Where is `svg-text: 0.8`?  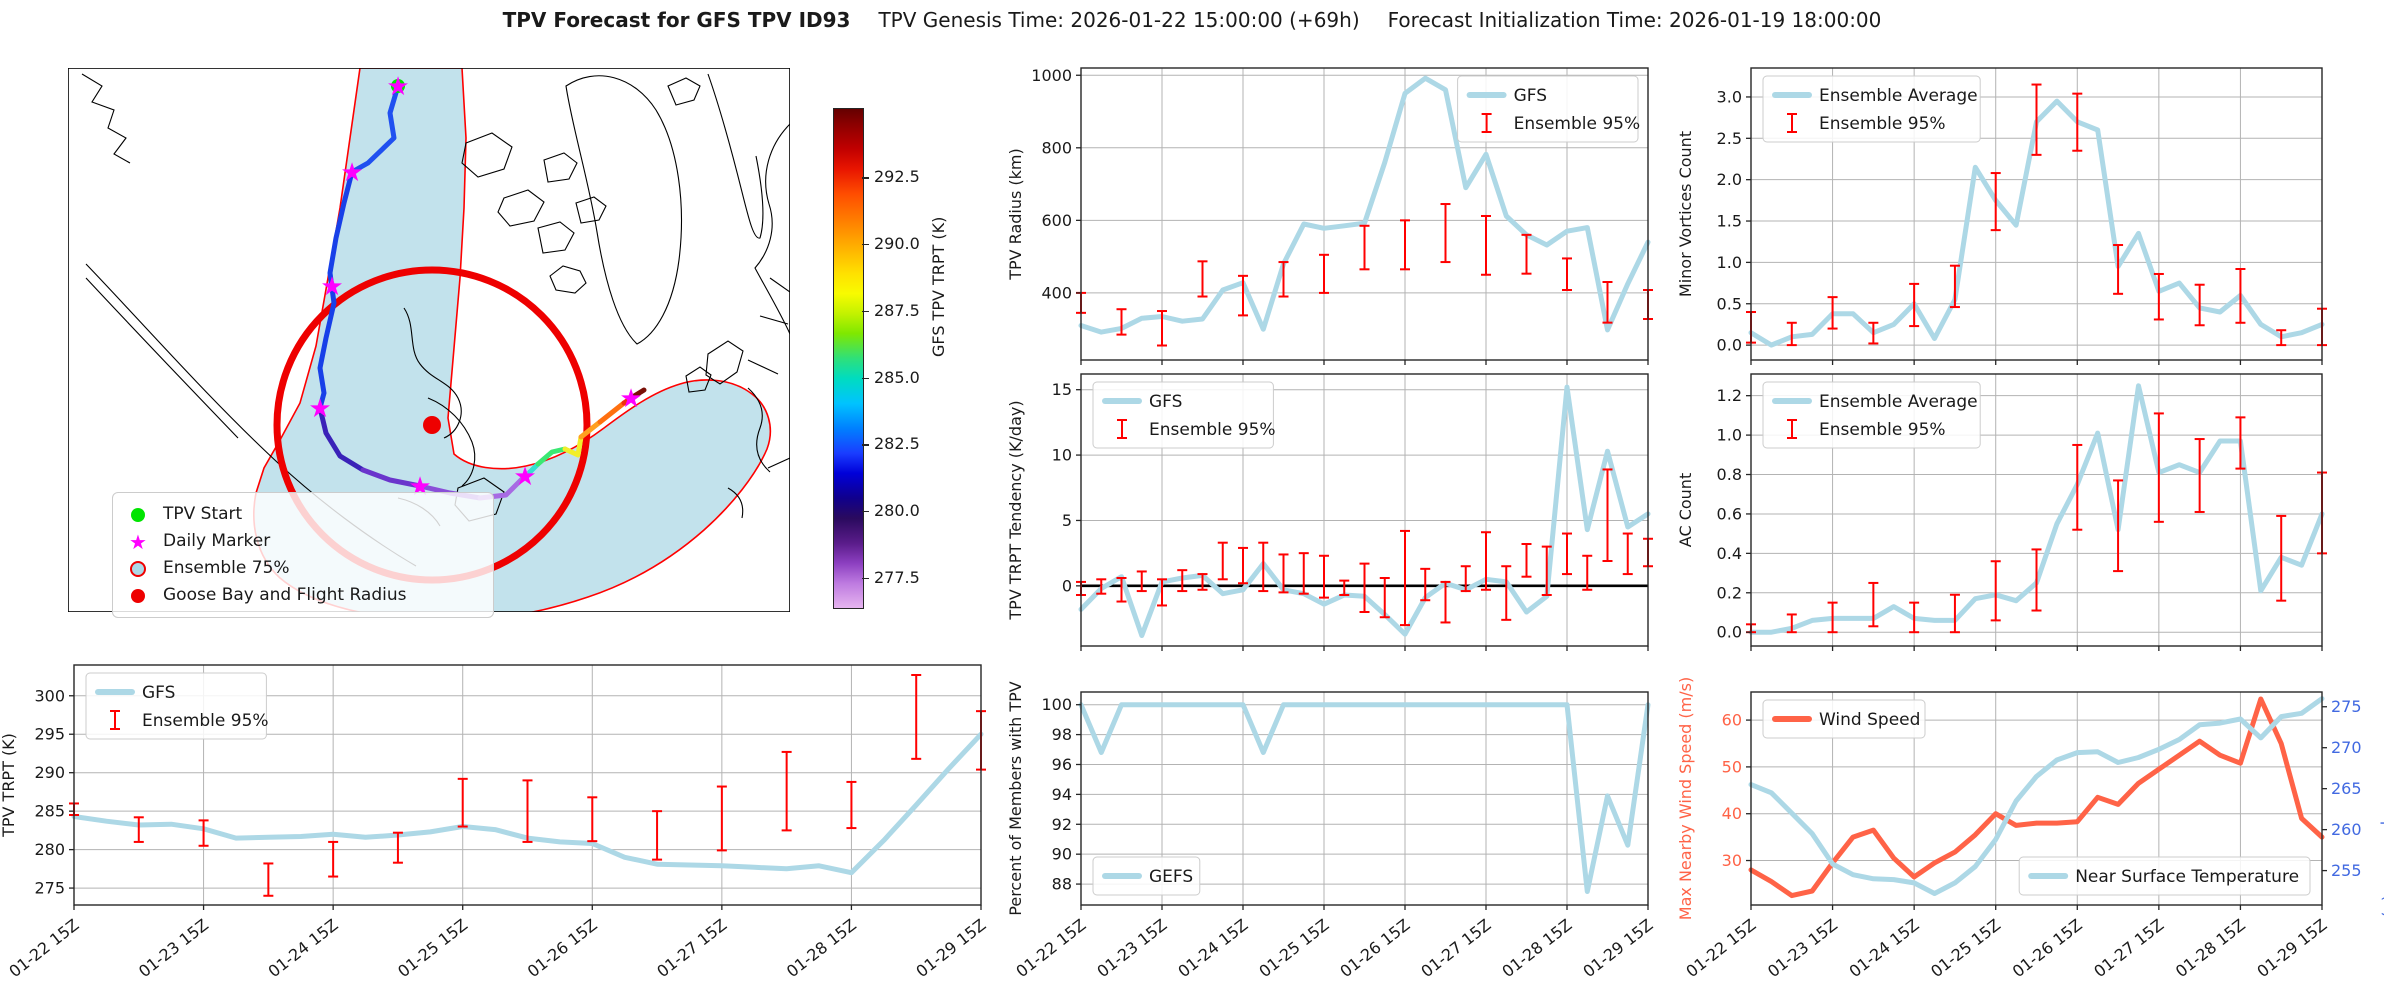 svg-text: 0.8 is located at coordinates (1729, 474).